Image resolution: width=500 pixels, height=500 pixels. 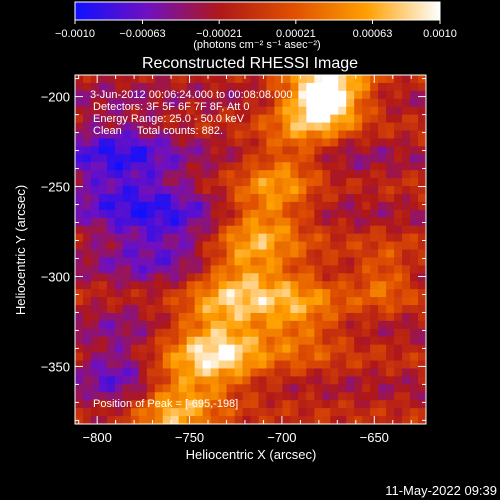 I want to click on annotation-energy-range: Energy Range: 25.0 - 50.0 keV, so click(x=169, y=119).